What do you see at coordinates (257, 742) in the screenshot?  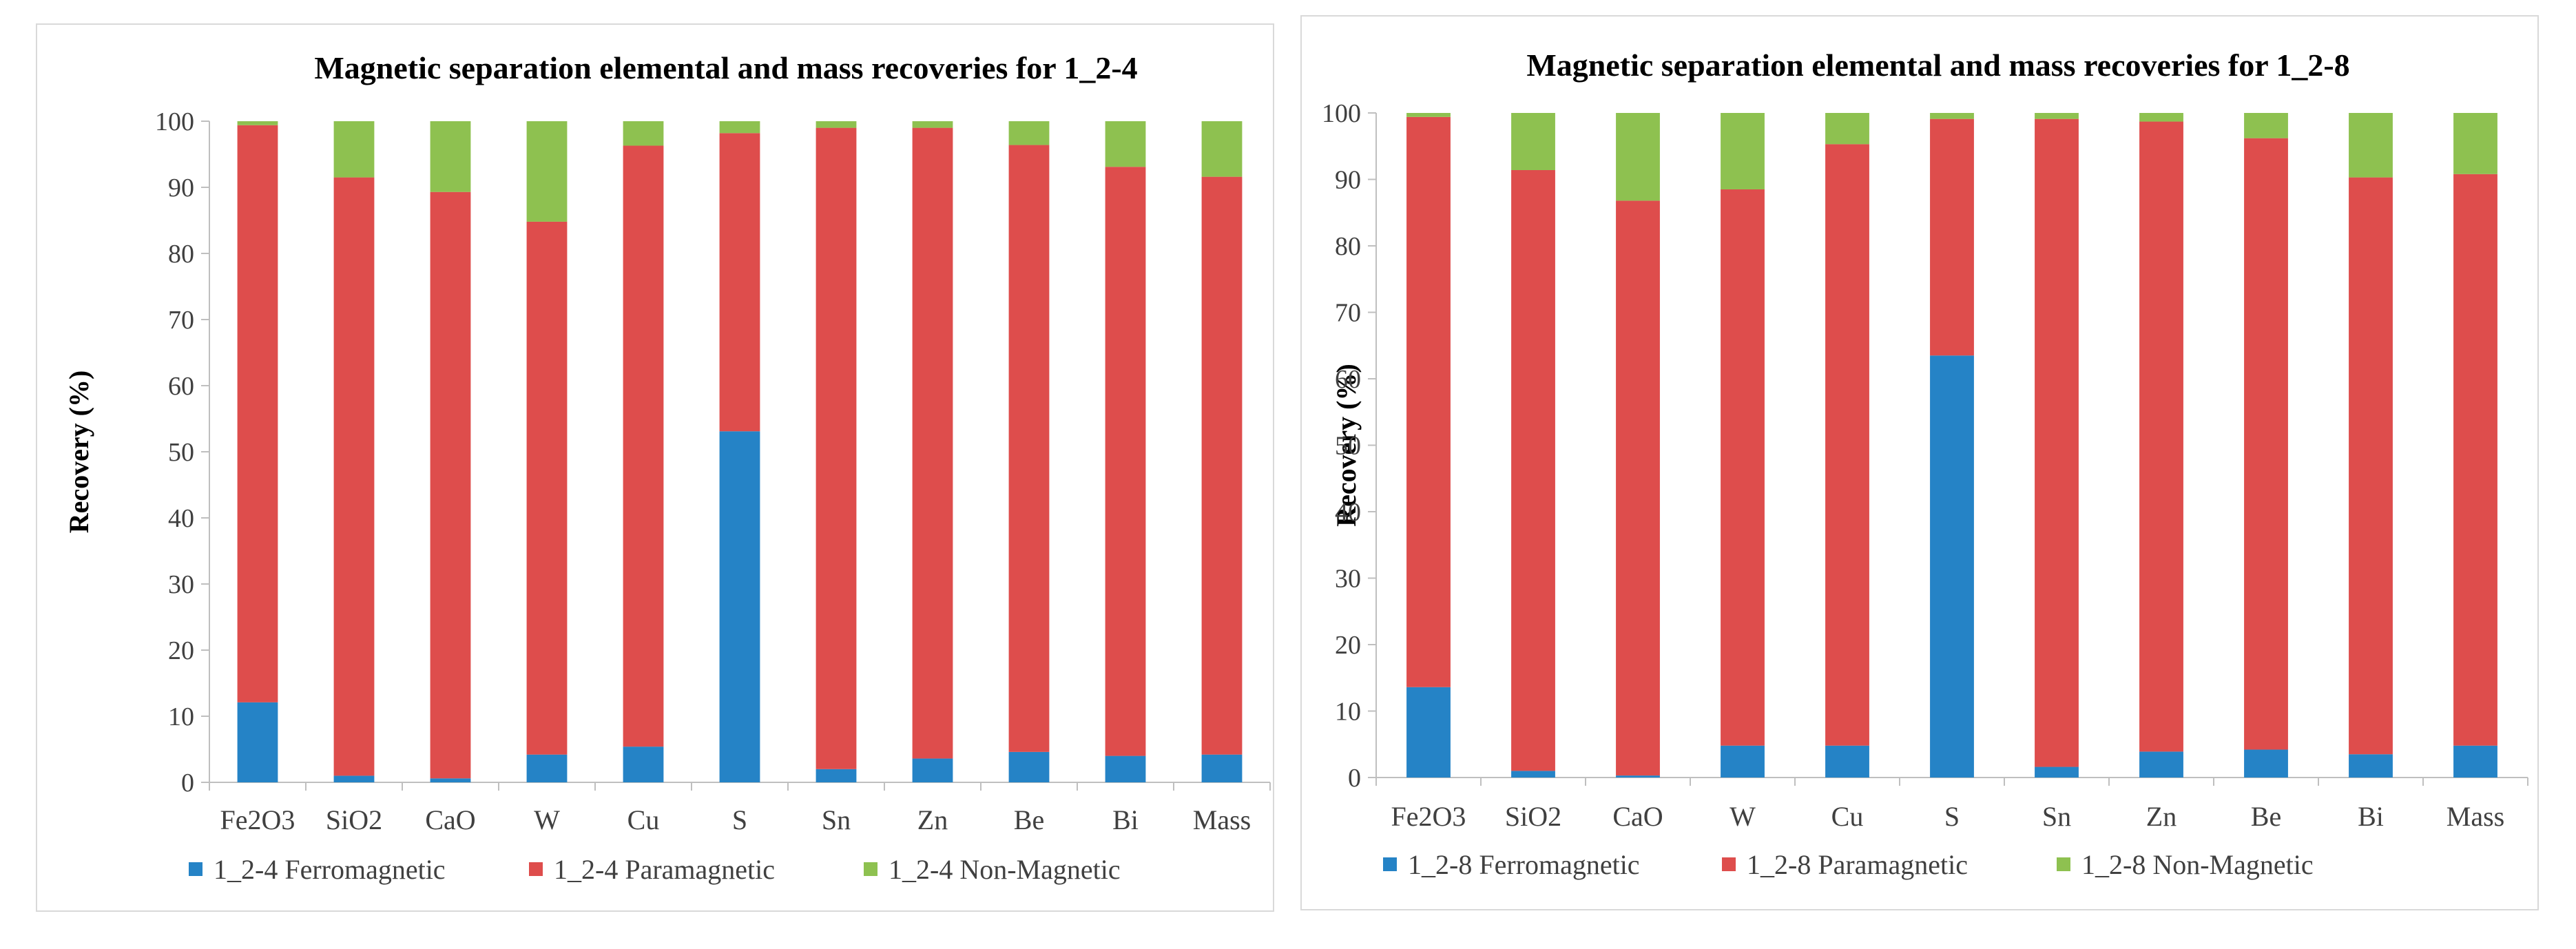 I see `bar-segment-1-2-4-ferromagnetic-fe2o3` at bounding box center [257, 742].